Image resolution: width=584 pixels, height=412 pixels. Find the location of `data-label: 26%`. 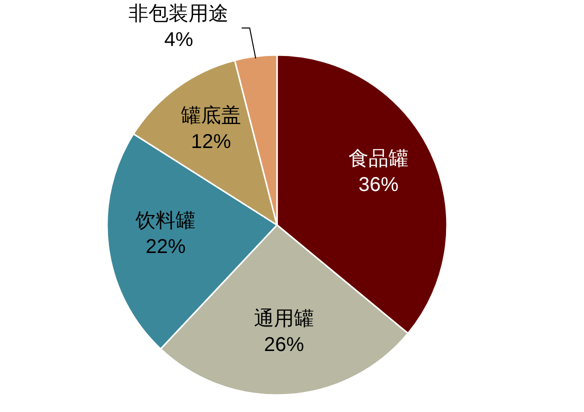

data-label: 26% is located at coordinates (284, 345).